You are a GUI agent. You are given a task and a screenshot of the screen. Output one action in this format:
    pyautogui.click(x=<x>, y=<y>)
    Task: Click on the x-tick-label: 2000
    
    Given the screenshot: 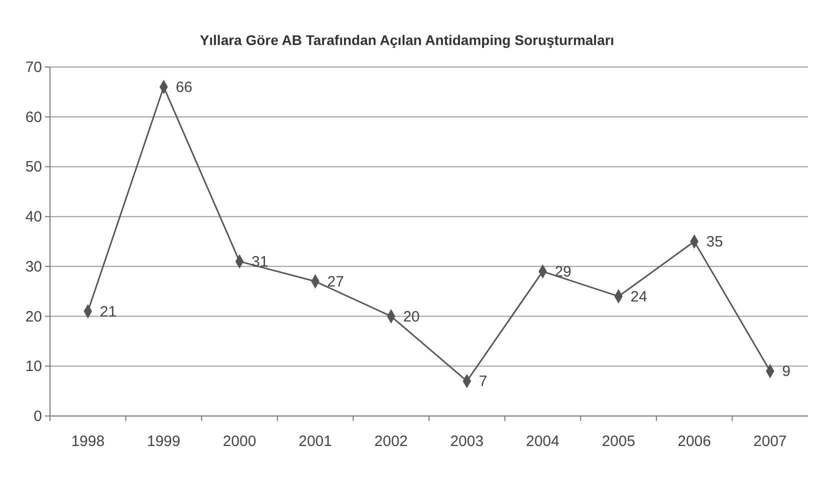 What is the action you would take?
    pyautogui.click(x=239, y=441)
    